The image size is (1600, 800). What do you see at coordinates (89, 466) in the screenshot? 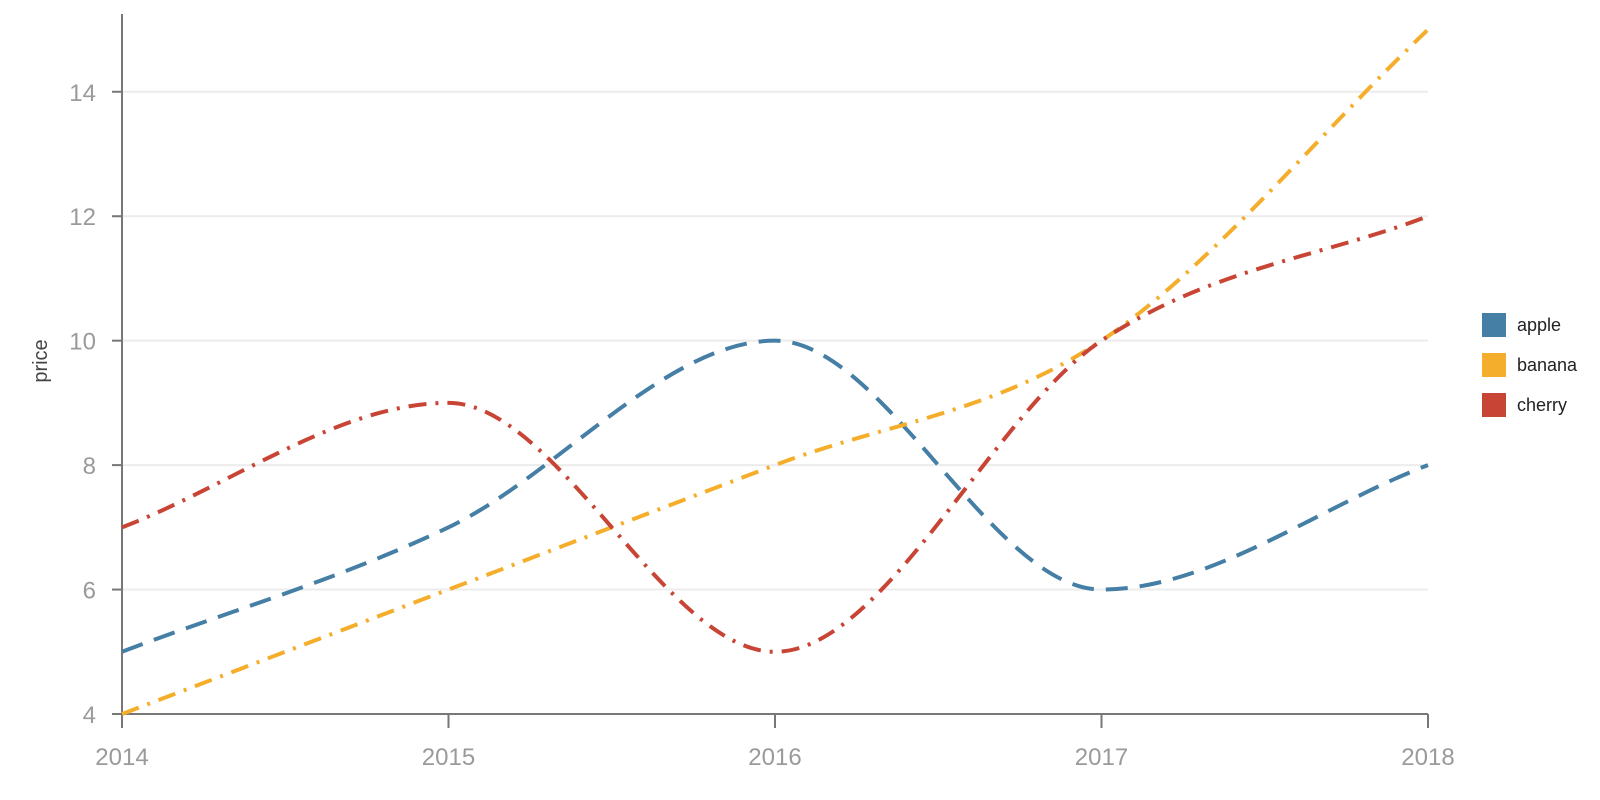
I see `y-tick-label-8: 8` at bounding box center [89, 466].